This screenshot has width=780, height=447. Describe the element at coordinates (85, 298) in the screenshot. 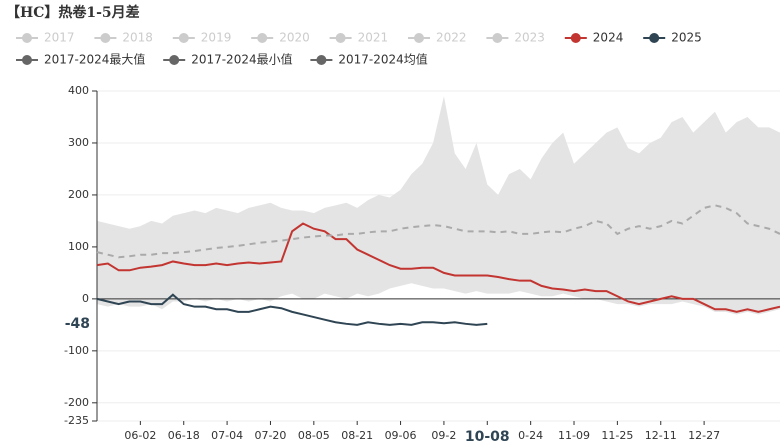

I see `y-tick-label: 0` at that location.